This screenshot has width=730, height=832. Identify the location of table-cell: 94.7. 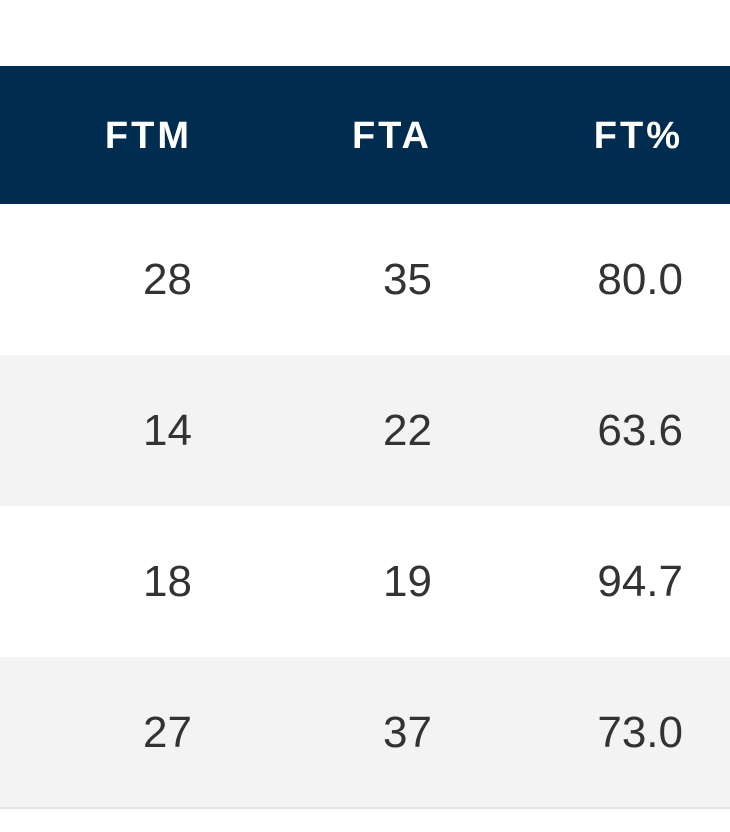
(640, 581).